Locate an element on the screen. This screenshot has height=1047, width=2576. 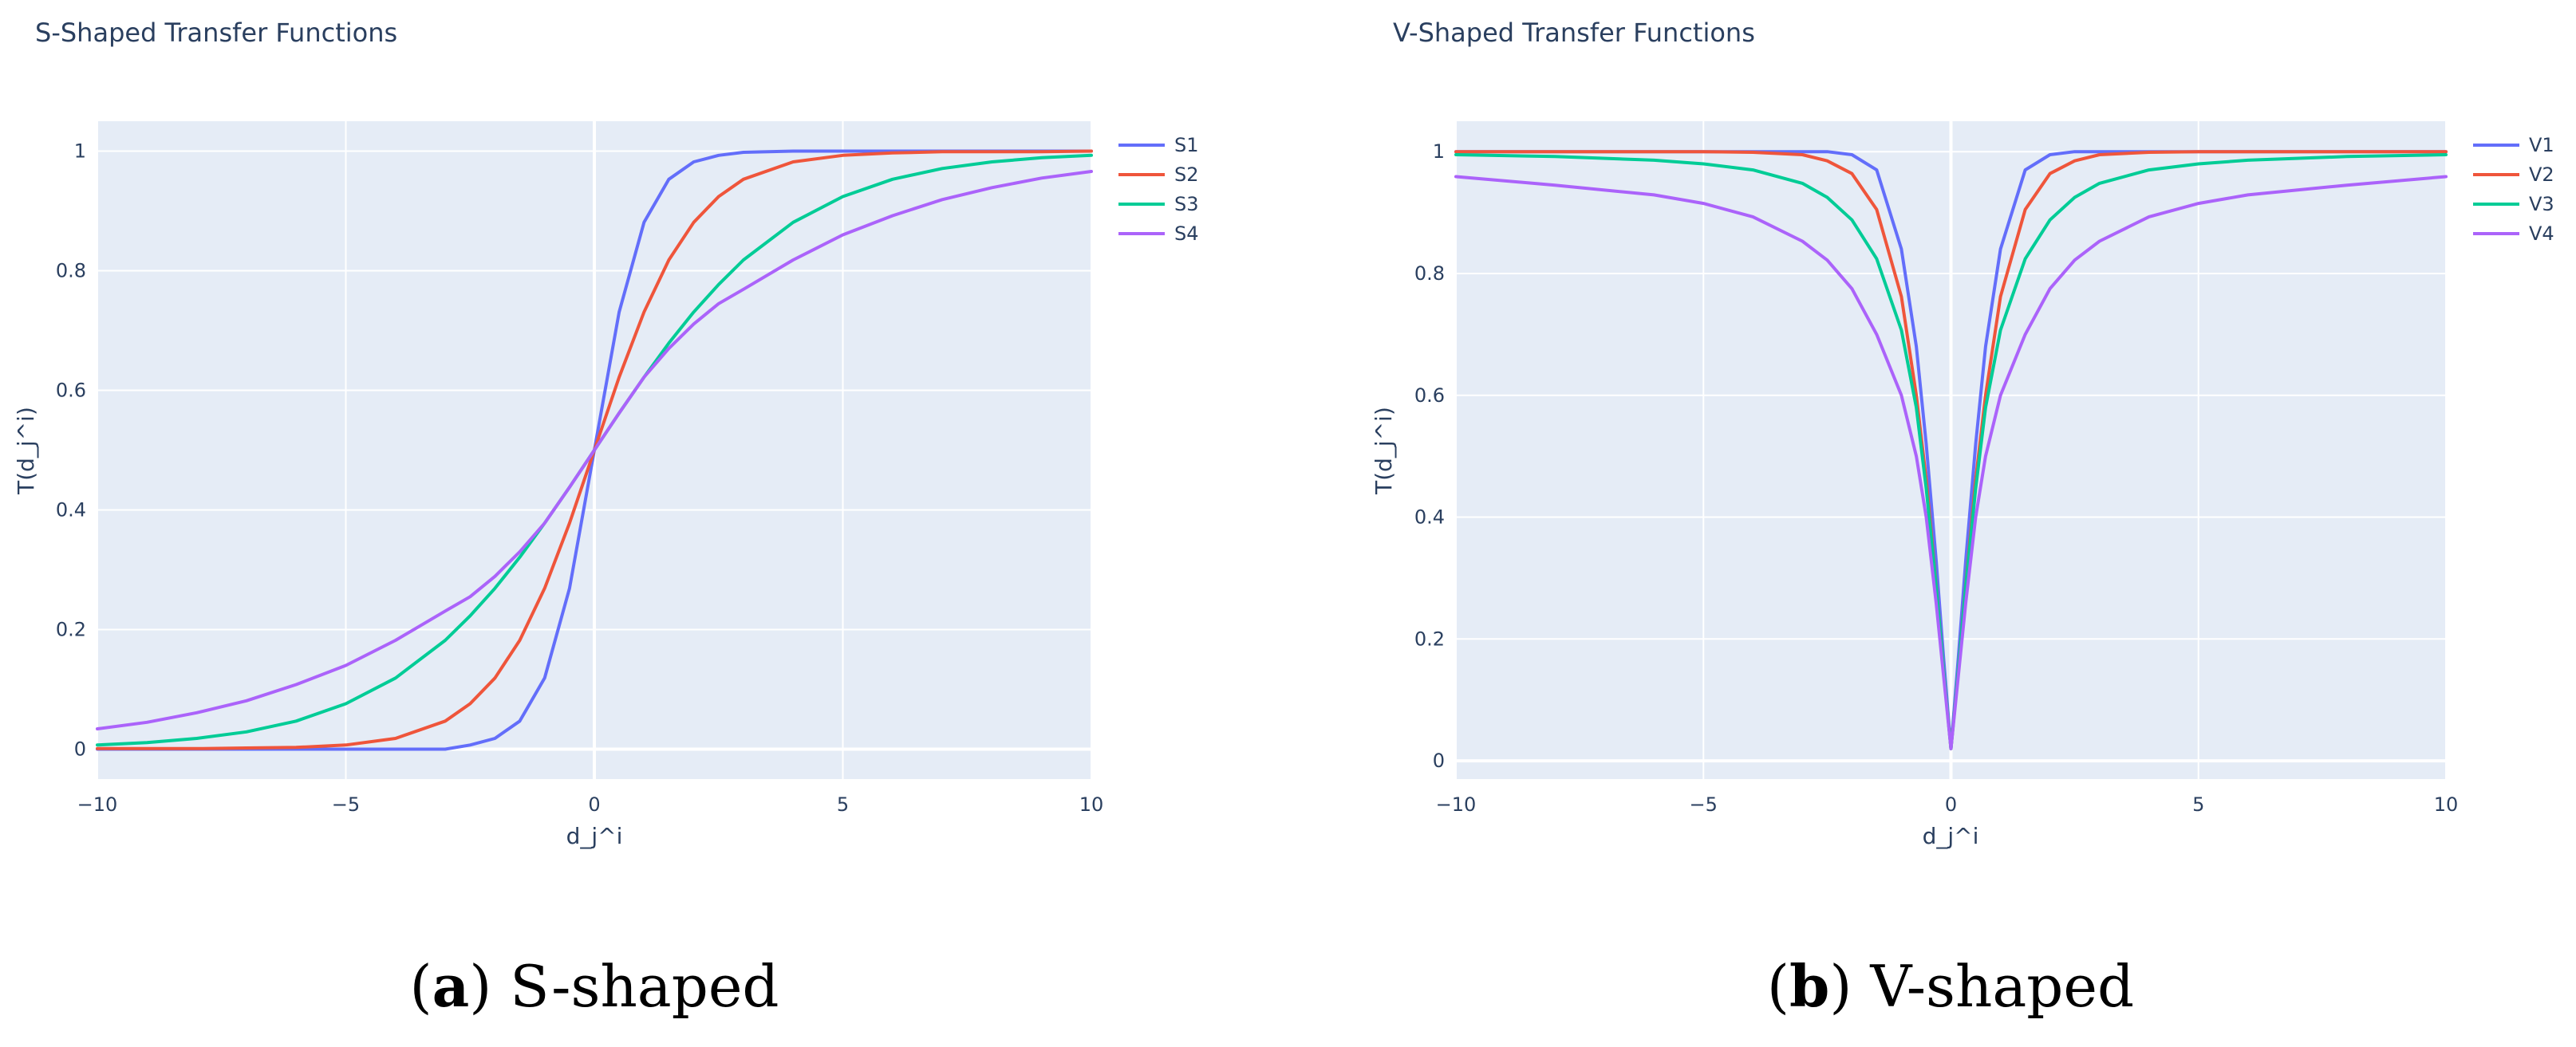
legend-label: S1 is located at coordinates (1187, 145).